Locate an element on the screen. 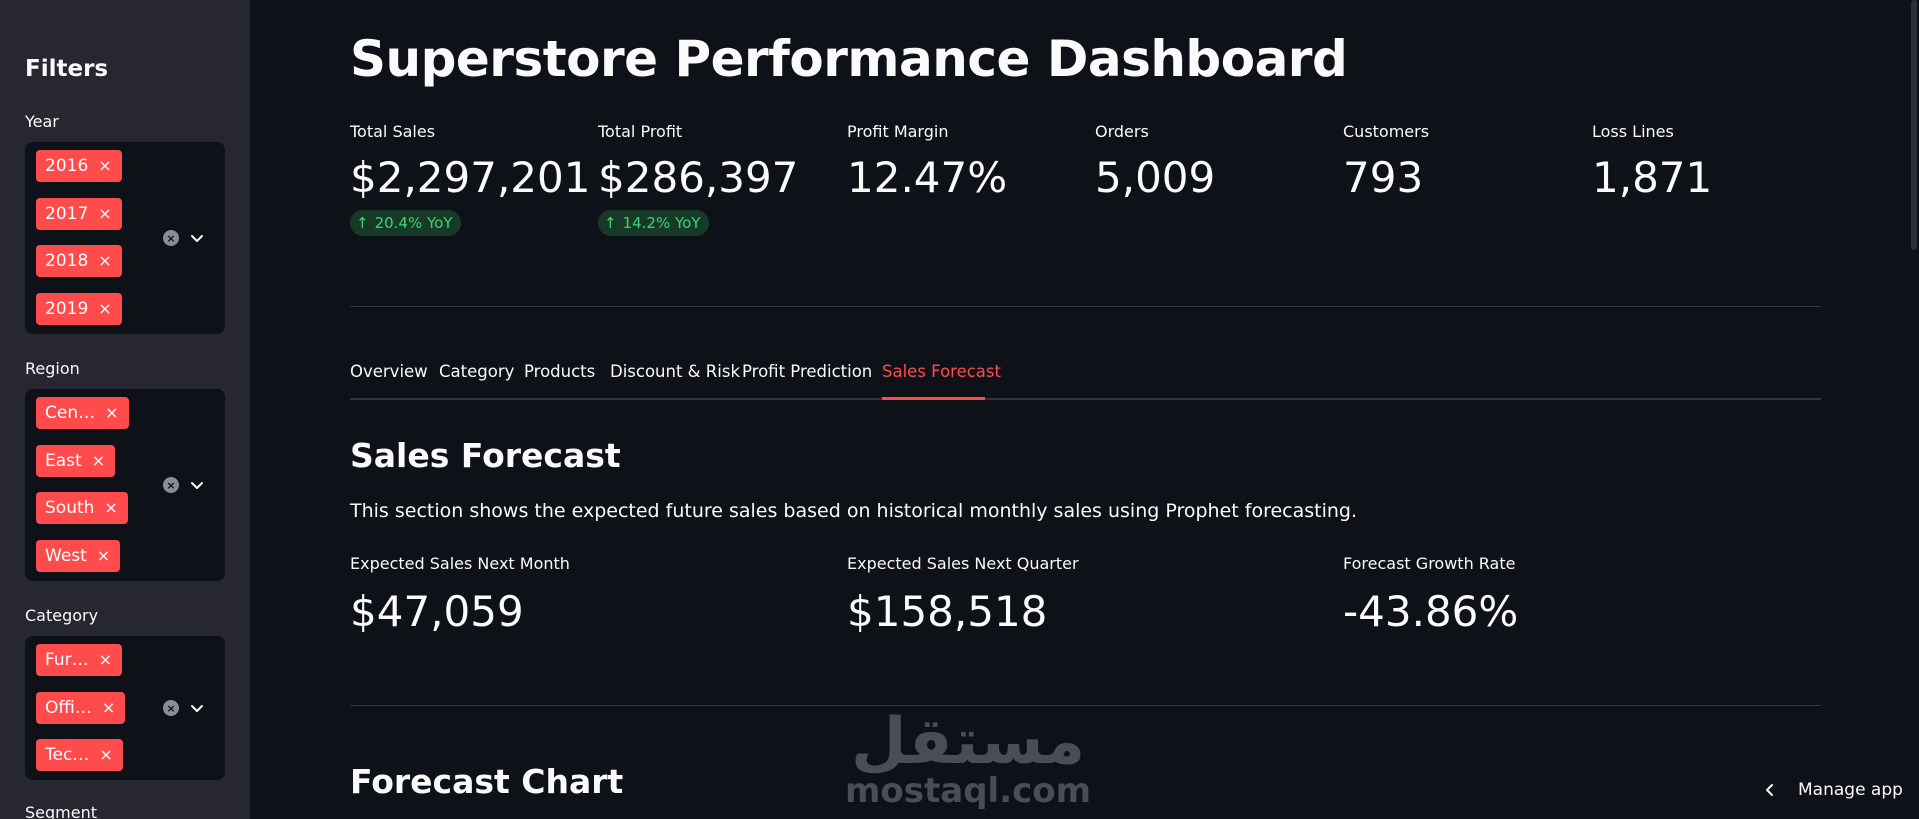 This screenshot has height=819, width=1919. chip-year-2017: 2017 × is located at coordinates (79, 214).